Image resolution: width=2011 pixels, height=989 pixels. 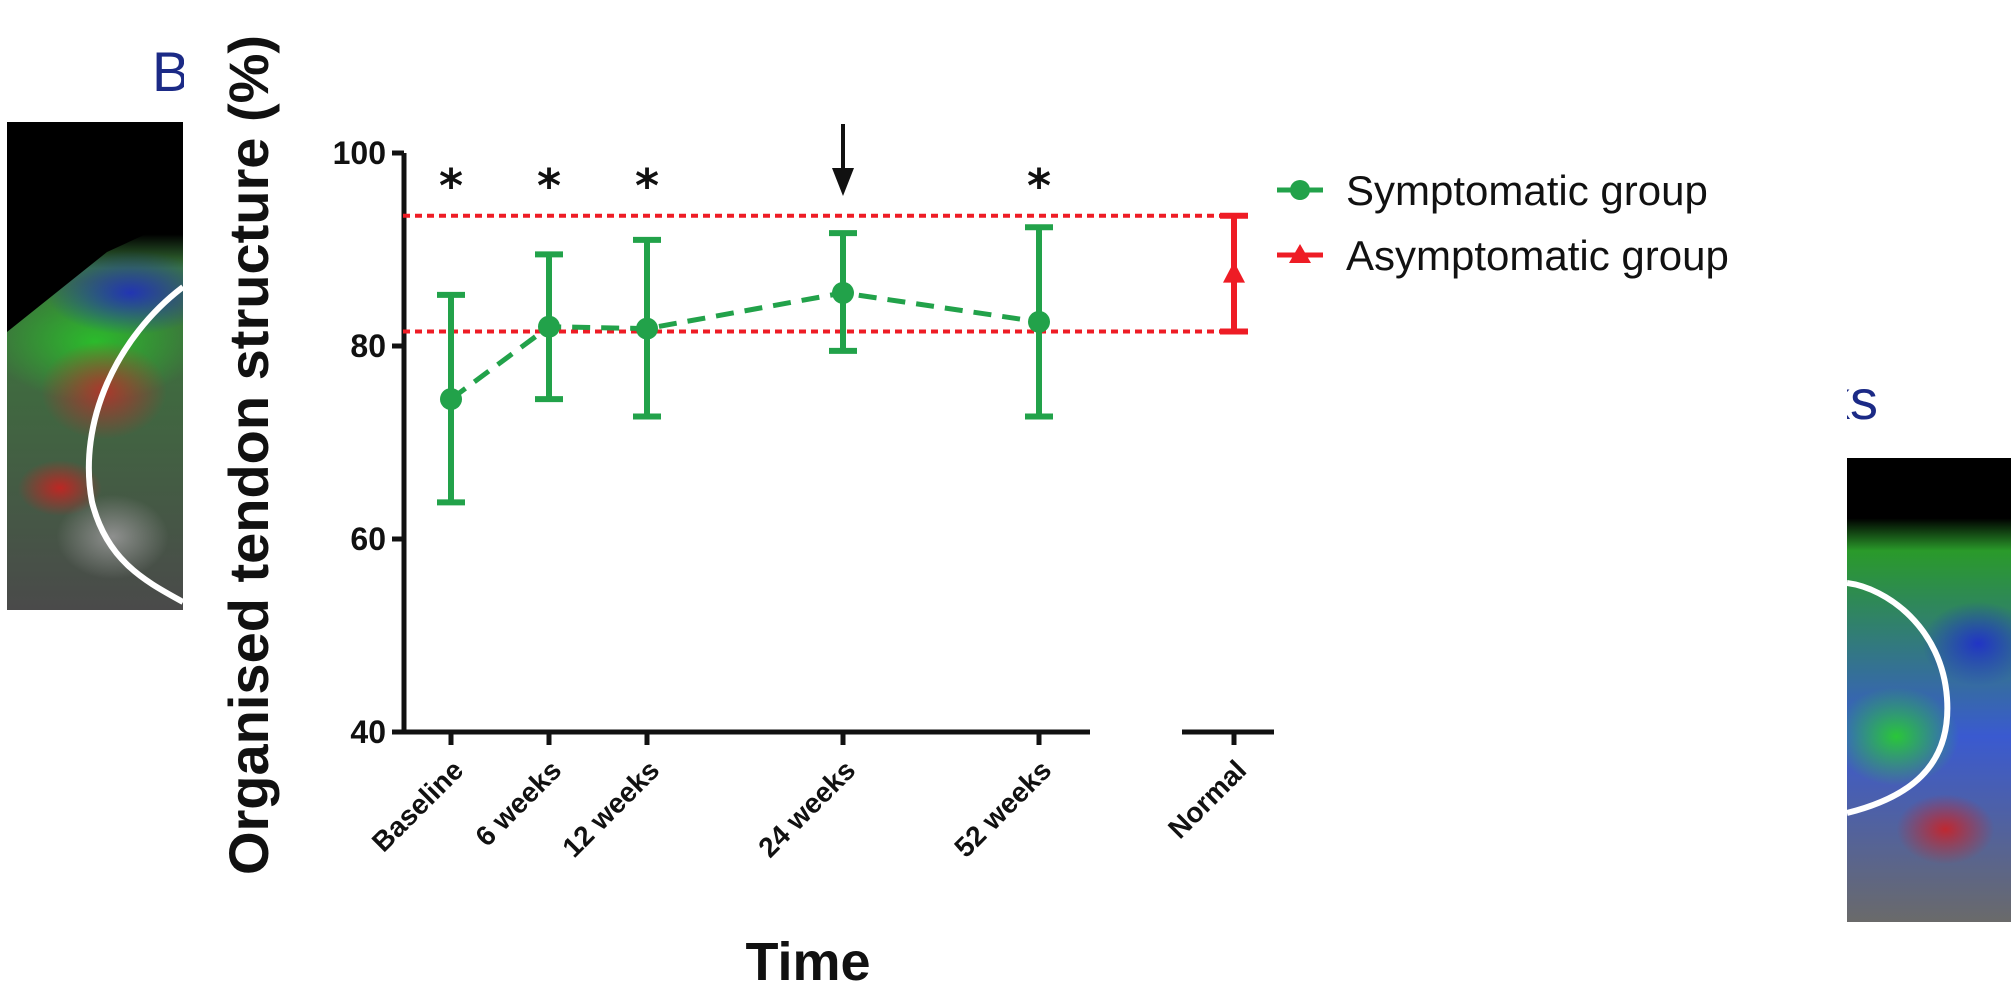 I want to click on arrow-icon, so click(x=843, y=182).